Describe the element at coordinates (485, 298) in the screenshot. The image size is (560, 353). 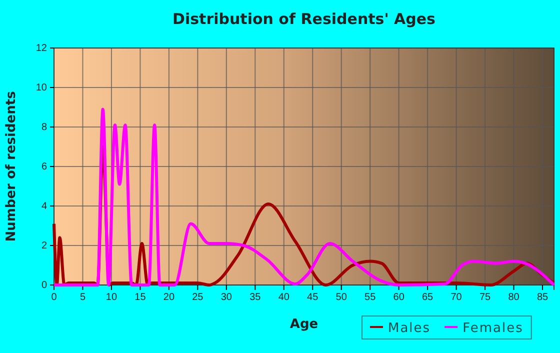
I see `x-tick-label: 75` at that location.